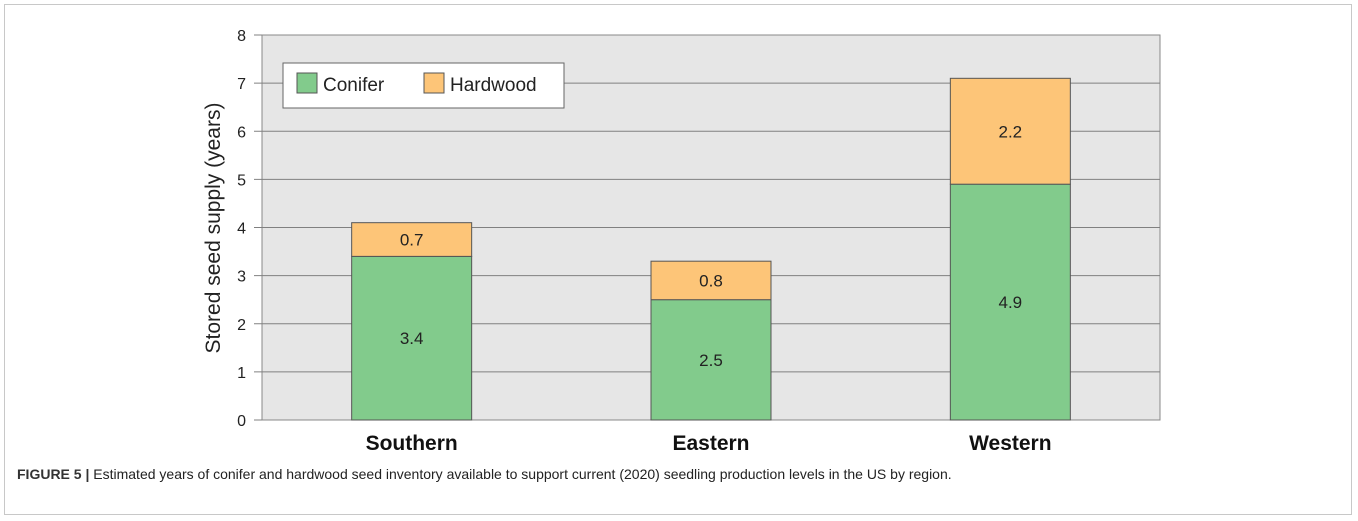 Image resolution: width=1358 pixels, height=521 pixels. What do you see at coordinates (1010, 443) in the screenshot?
I see `category-label-western: Western` at bounding box center [1010, 443].